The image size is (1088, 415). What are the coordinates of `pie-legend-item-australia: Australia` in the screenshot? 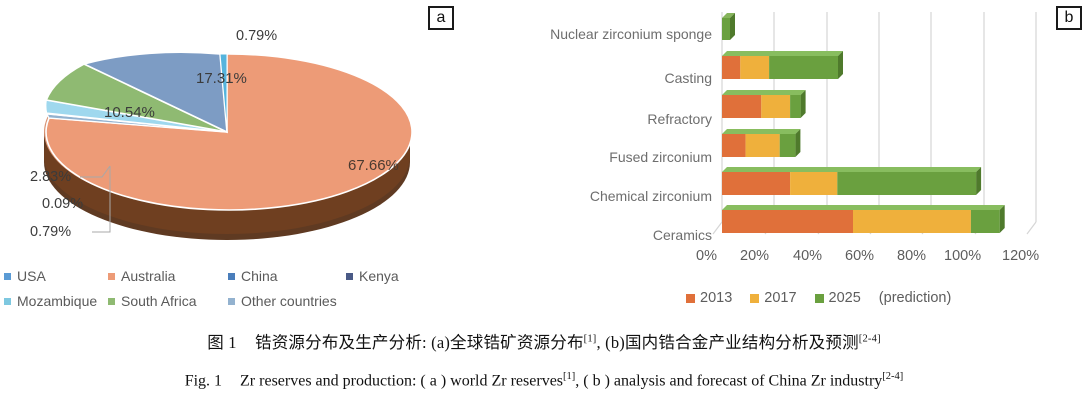 It's located at (168, 276).